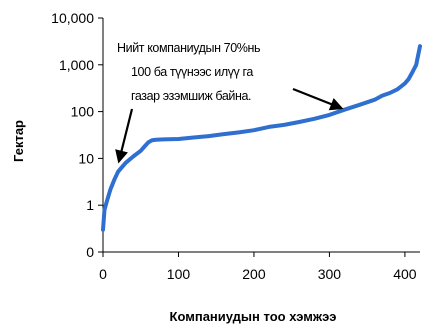 The image size is (422, 329). I want to click on y-tick-label: 1, so click(90, 205).